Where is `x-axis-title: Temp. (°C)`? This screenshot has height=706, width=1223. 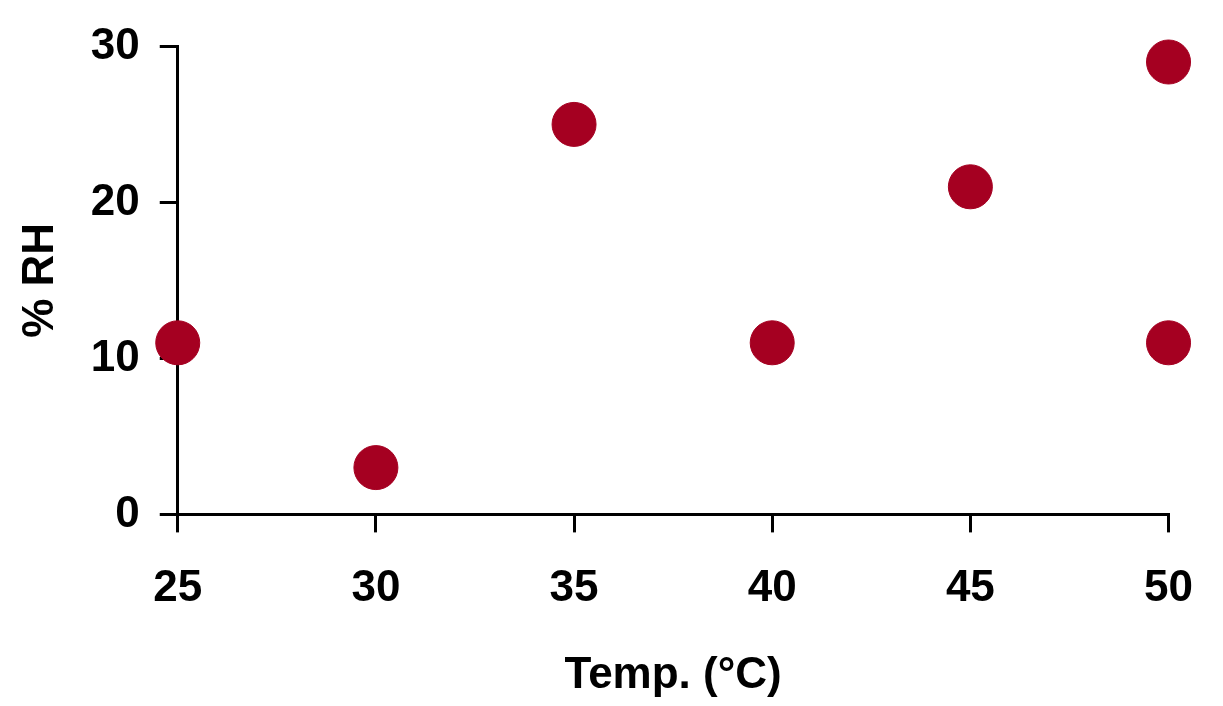 x-axis-title: Temp. (°C) is located at coordinates (673, 672).